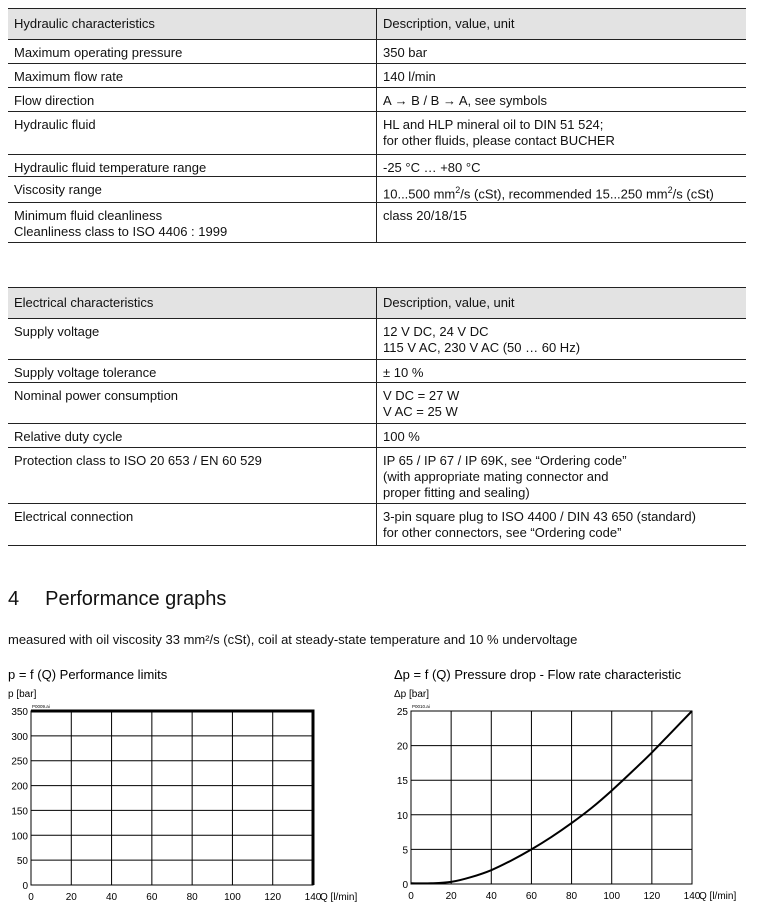 Image resolution: width=768 pixels, height=918 pixels. Describe the element at coordinates (192, 133) in the screenshot. I see `label-cell: Hydraulic fluid` at that location.